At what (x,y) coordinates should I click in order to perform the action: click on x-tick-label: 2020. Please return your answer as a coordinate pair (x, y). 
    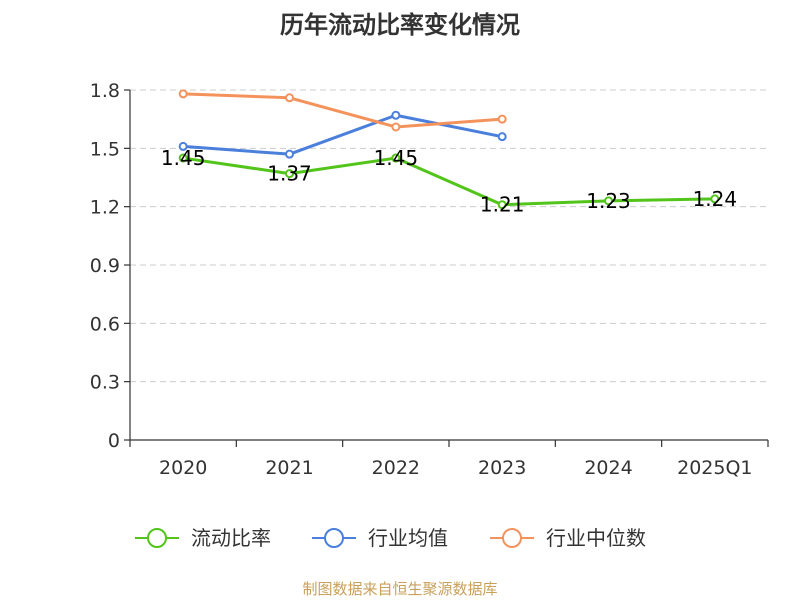
    Looking at the image, I should click on (183, 468).